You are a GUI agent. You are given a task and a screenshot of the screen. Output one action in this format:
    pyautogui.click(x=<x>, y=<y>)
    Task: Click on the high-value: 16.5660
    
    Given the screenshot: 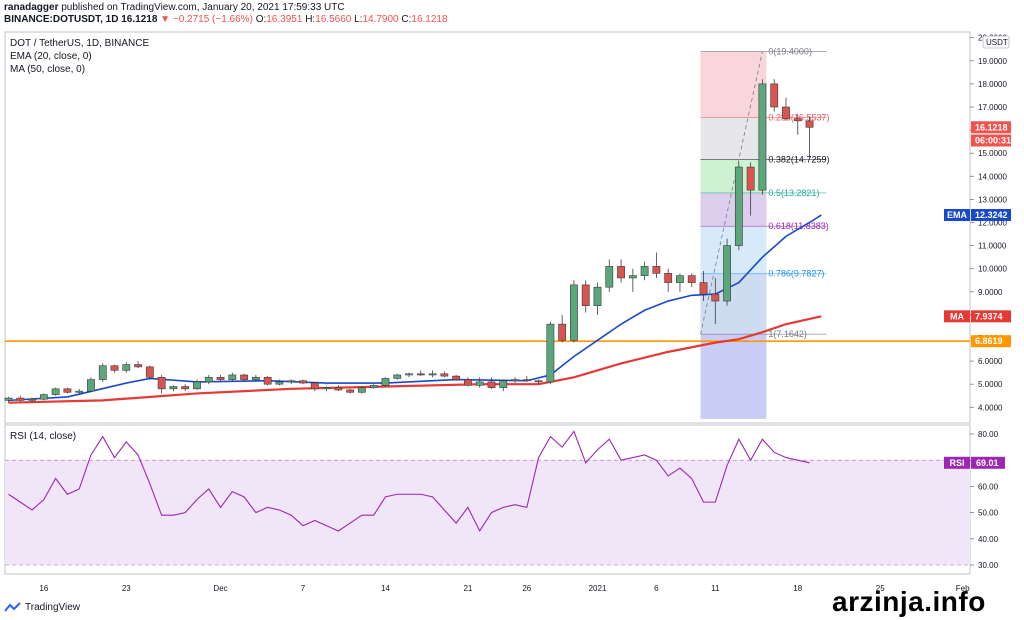 What is the action you would take?
    pyautogui.click(x=333, y=19)
    